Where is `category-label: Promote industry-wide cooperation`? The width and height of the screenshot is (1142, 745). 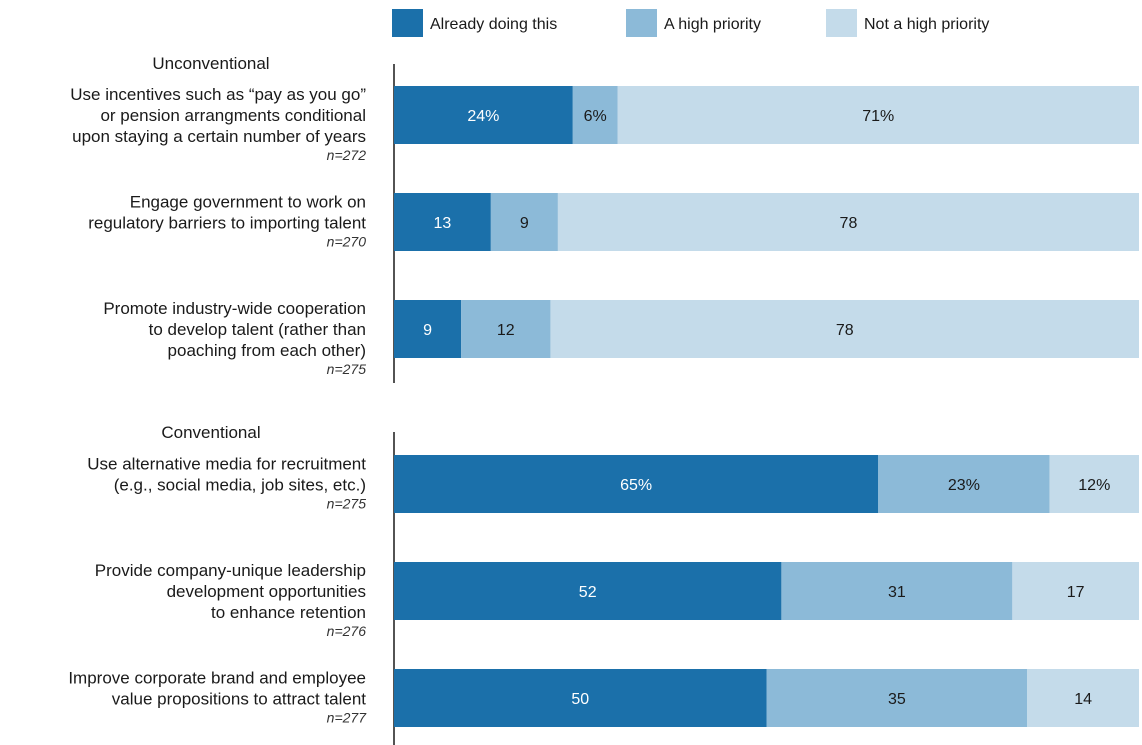
category-label: Promote industry-wide cooperation is located at coordinates (234, 308).